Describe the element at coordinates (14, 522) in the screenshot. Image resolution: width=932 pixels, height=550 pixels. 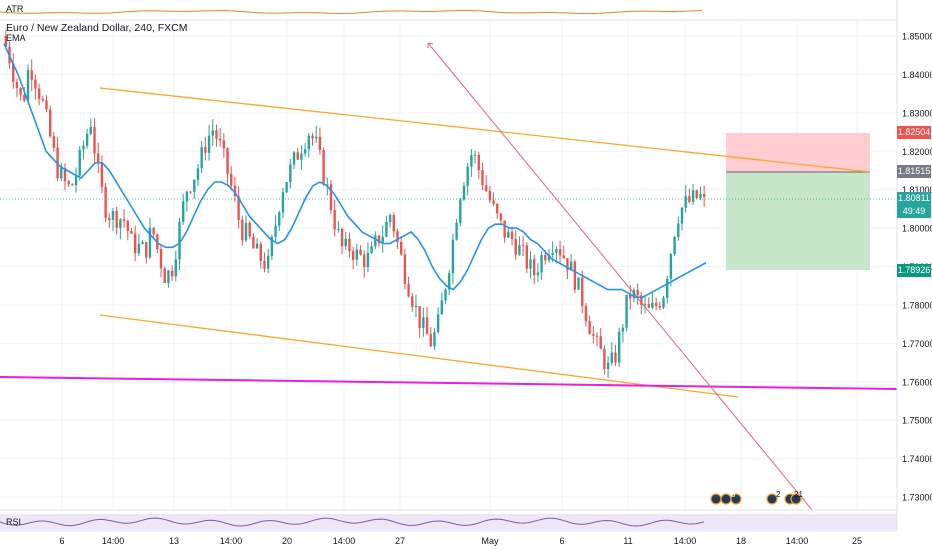
I see `rsi-label: RSI` at that location.